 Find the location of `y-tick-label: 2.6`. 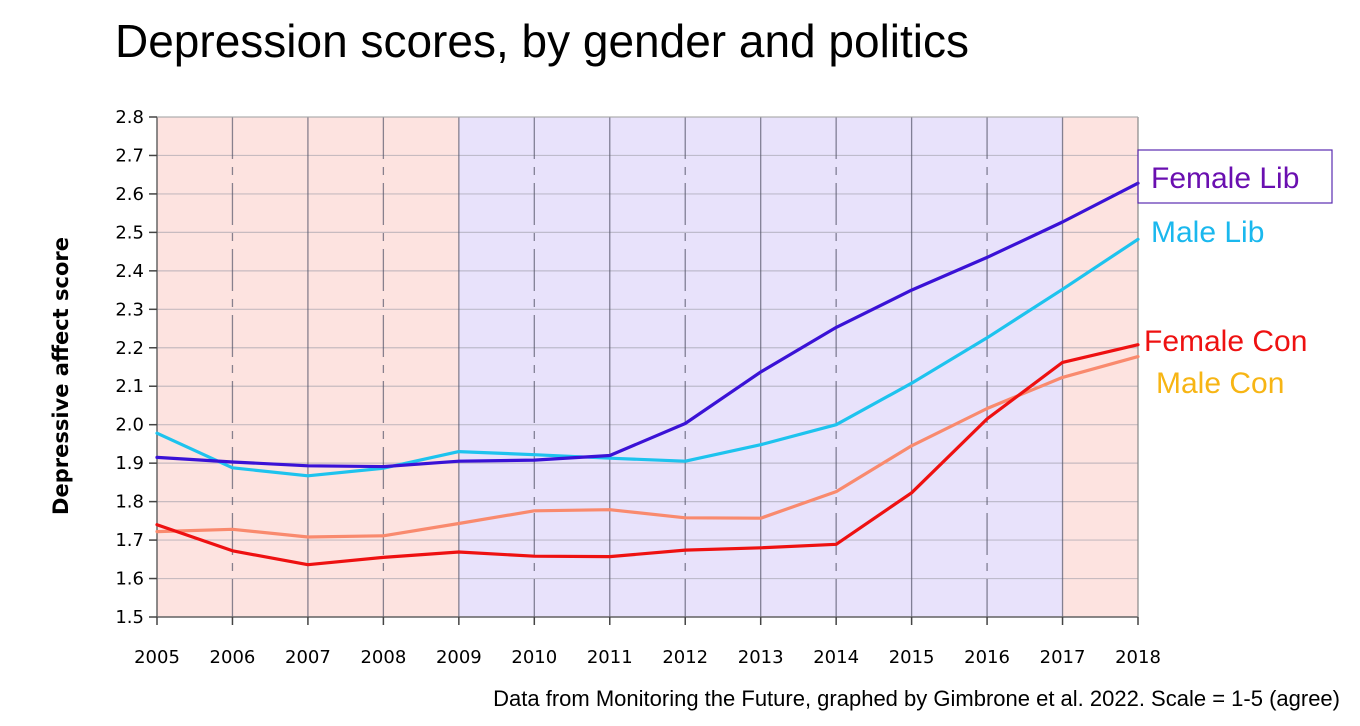

y-tick-label: 2.6 is located at coordinates (129, 194).